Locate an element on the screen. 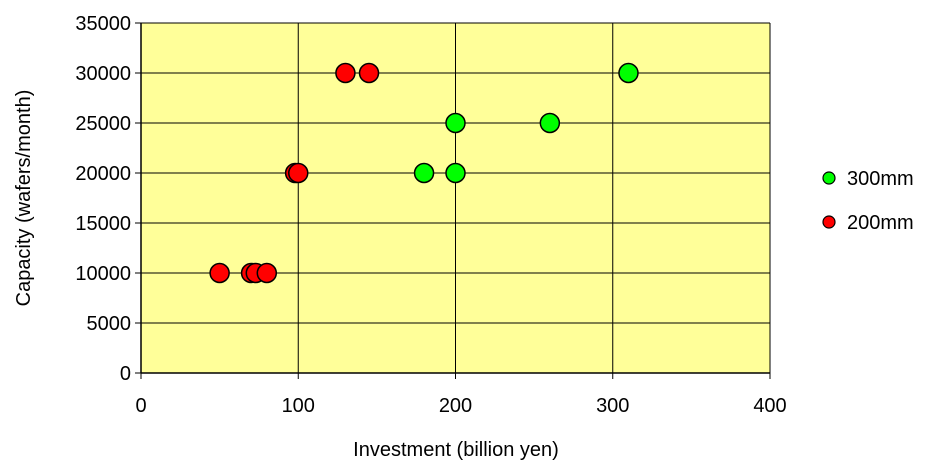 The image size is (934, 471). legend-marker-200mm is located at coordinates (829, 222).